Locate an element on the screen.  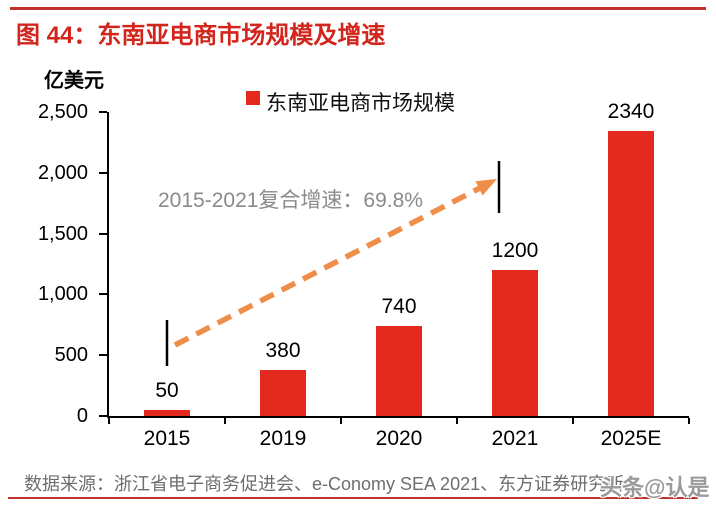
cagr-arrow-dashed-line is located at coordinates (327, 266).